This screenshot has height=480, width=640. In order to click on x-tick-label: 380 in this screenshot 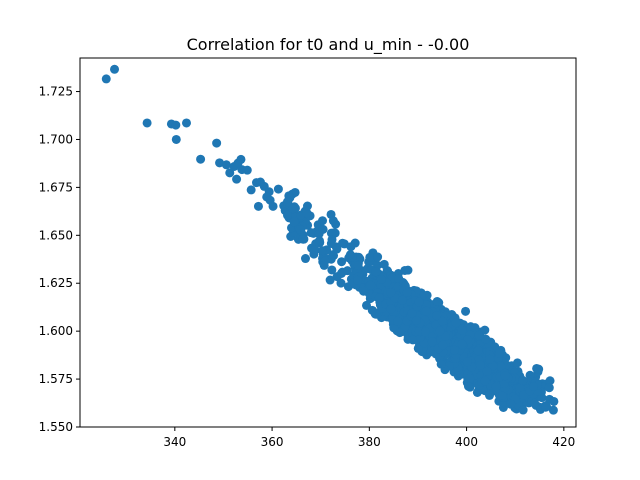, I will do `click(369, 442)`.